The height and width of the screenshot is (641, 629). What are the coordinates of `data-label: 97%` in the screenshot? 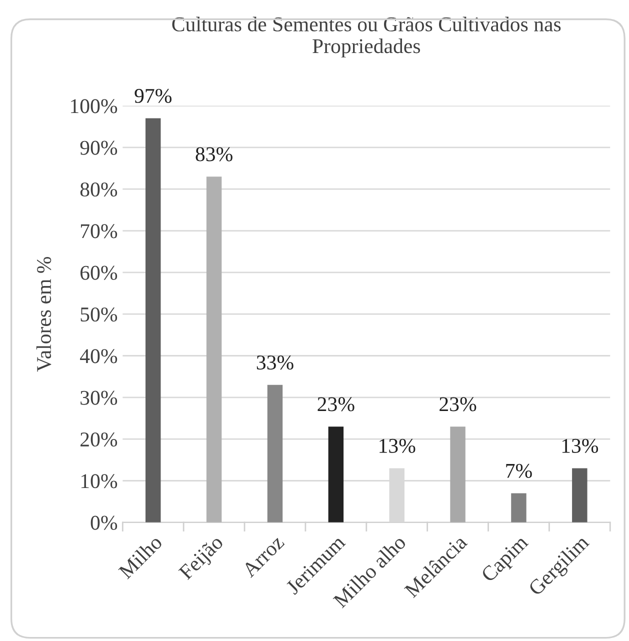 It's located at (153, 95).